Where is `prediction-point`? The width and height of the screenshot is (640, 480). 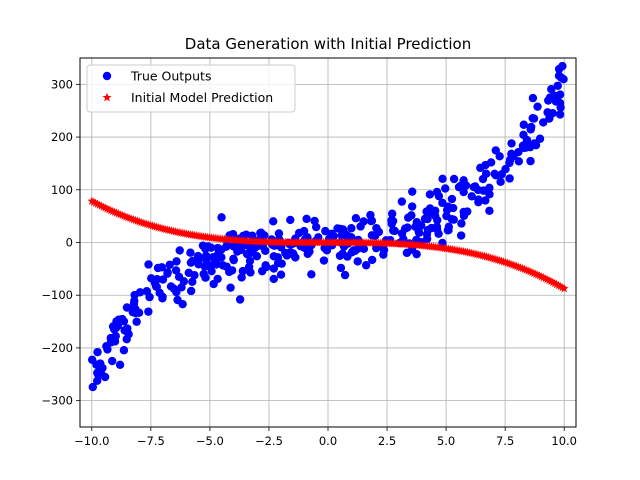 prediction-point is located at coordinates (564, 288).